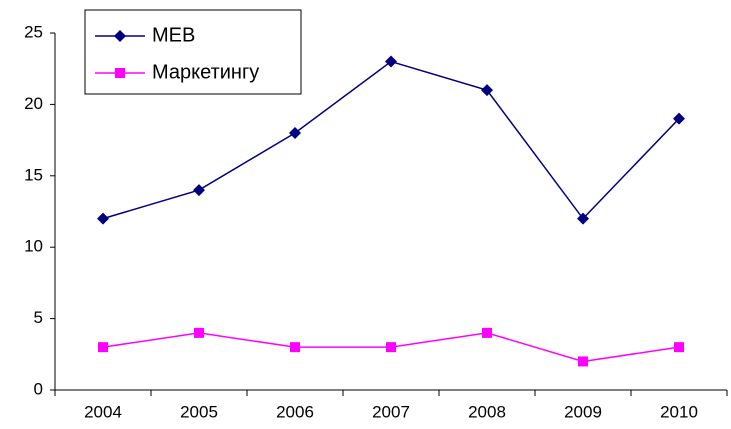 The height and width of the screenshot is (429, 731). I want to click on y-tick-label: 10, so click(33, 246).